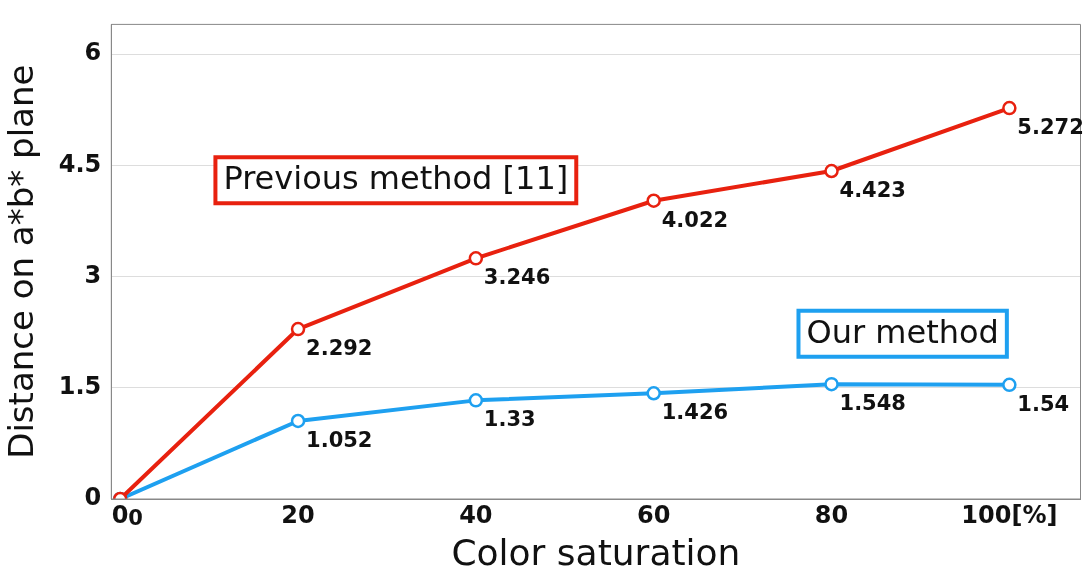 The height and width of the screenshot is (577, 1089). I want to click on data-label: 3.246, so click(517, 277).